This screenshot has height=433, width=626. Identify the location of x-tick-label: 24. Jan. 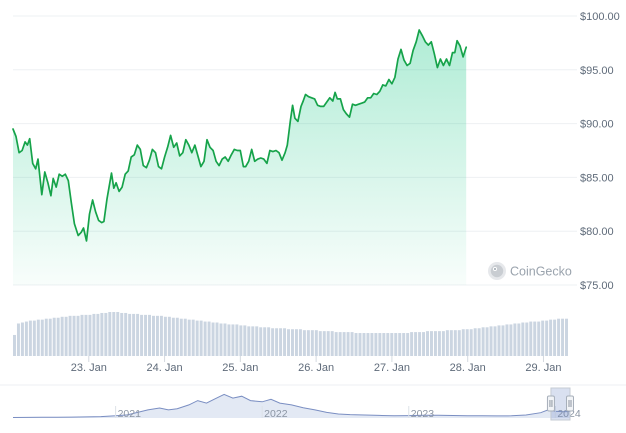
(165, 368).